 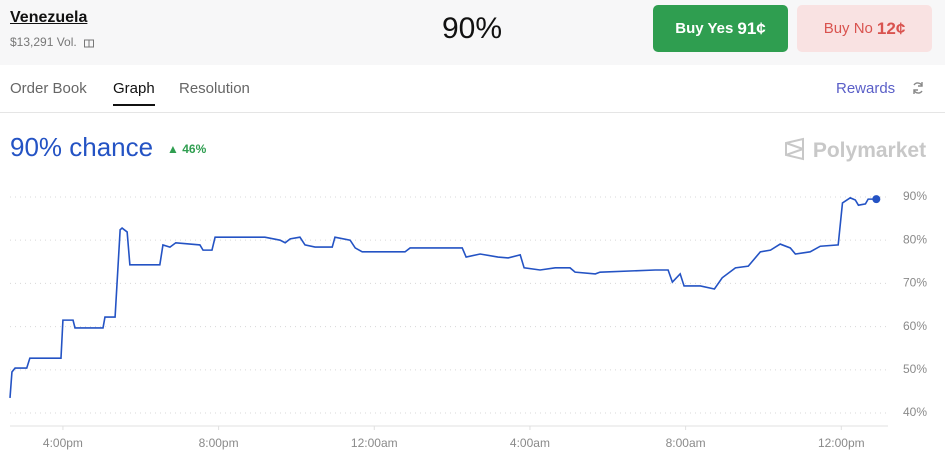 I want to click on x-tick-label: 12:00pm, so click(x=841, y=443).